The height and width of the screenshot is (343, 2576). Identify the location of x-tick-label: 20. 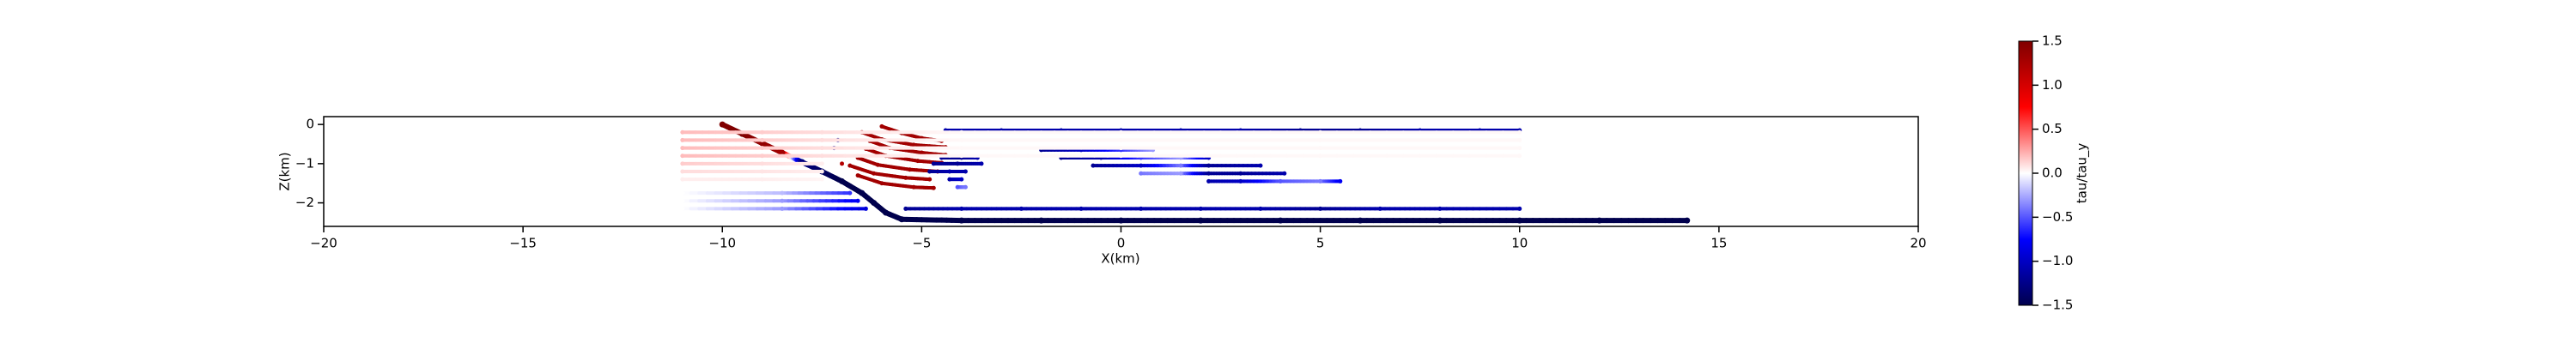
(1918, 243).